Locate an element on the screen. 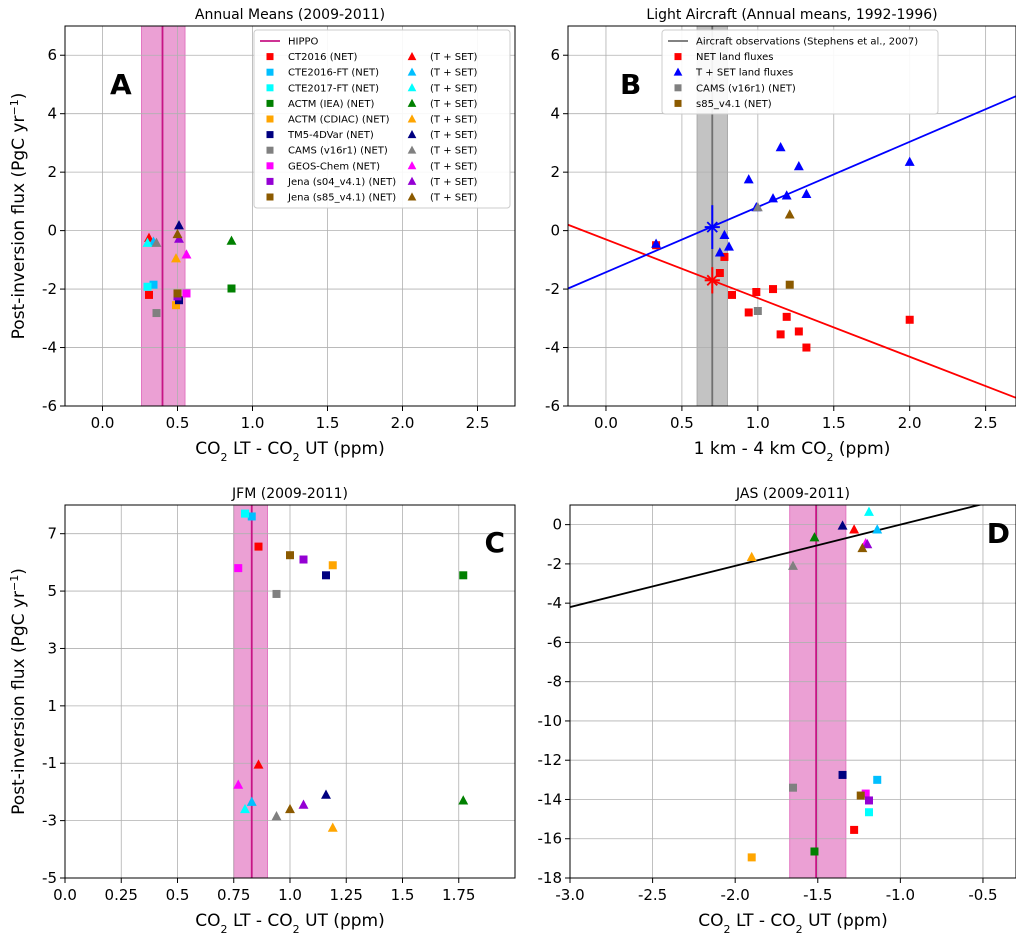 This screenshot has height=936, width=1016. x-tick-label: -1.5 is located at coordinates (817, 895).